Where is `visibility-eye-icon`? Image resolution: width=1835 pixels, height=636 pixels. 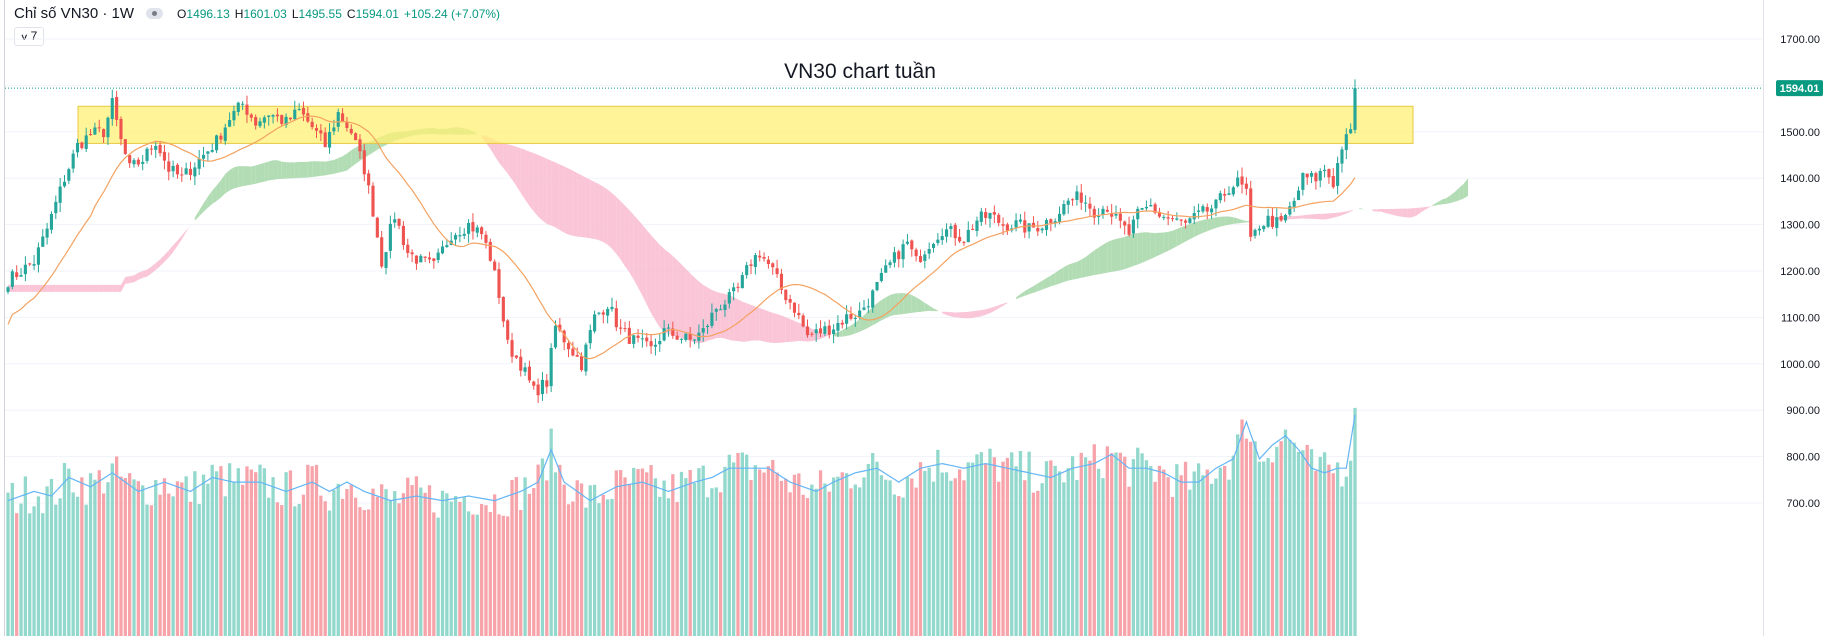 visibility-eye-icon is located at coordinates (155, 13).